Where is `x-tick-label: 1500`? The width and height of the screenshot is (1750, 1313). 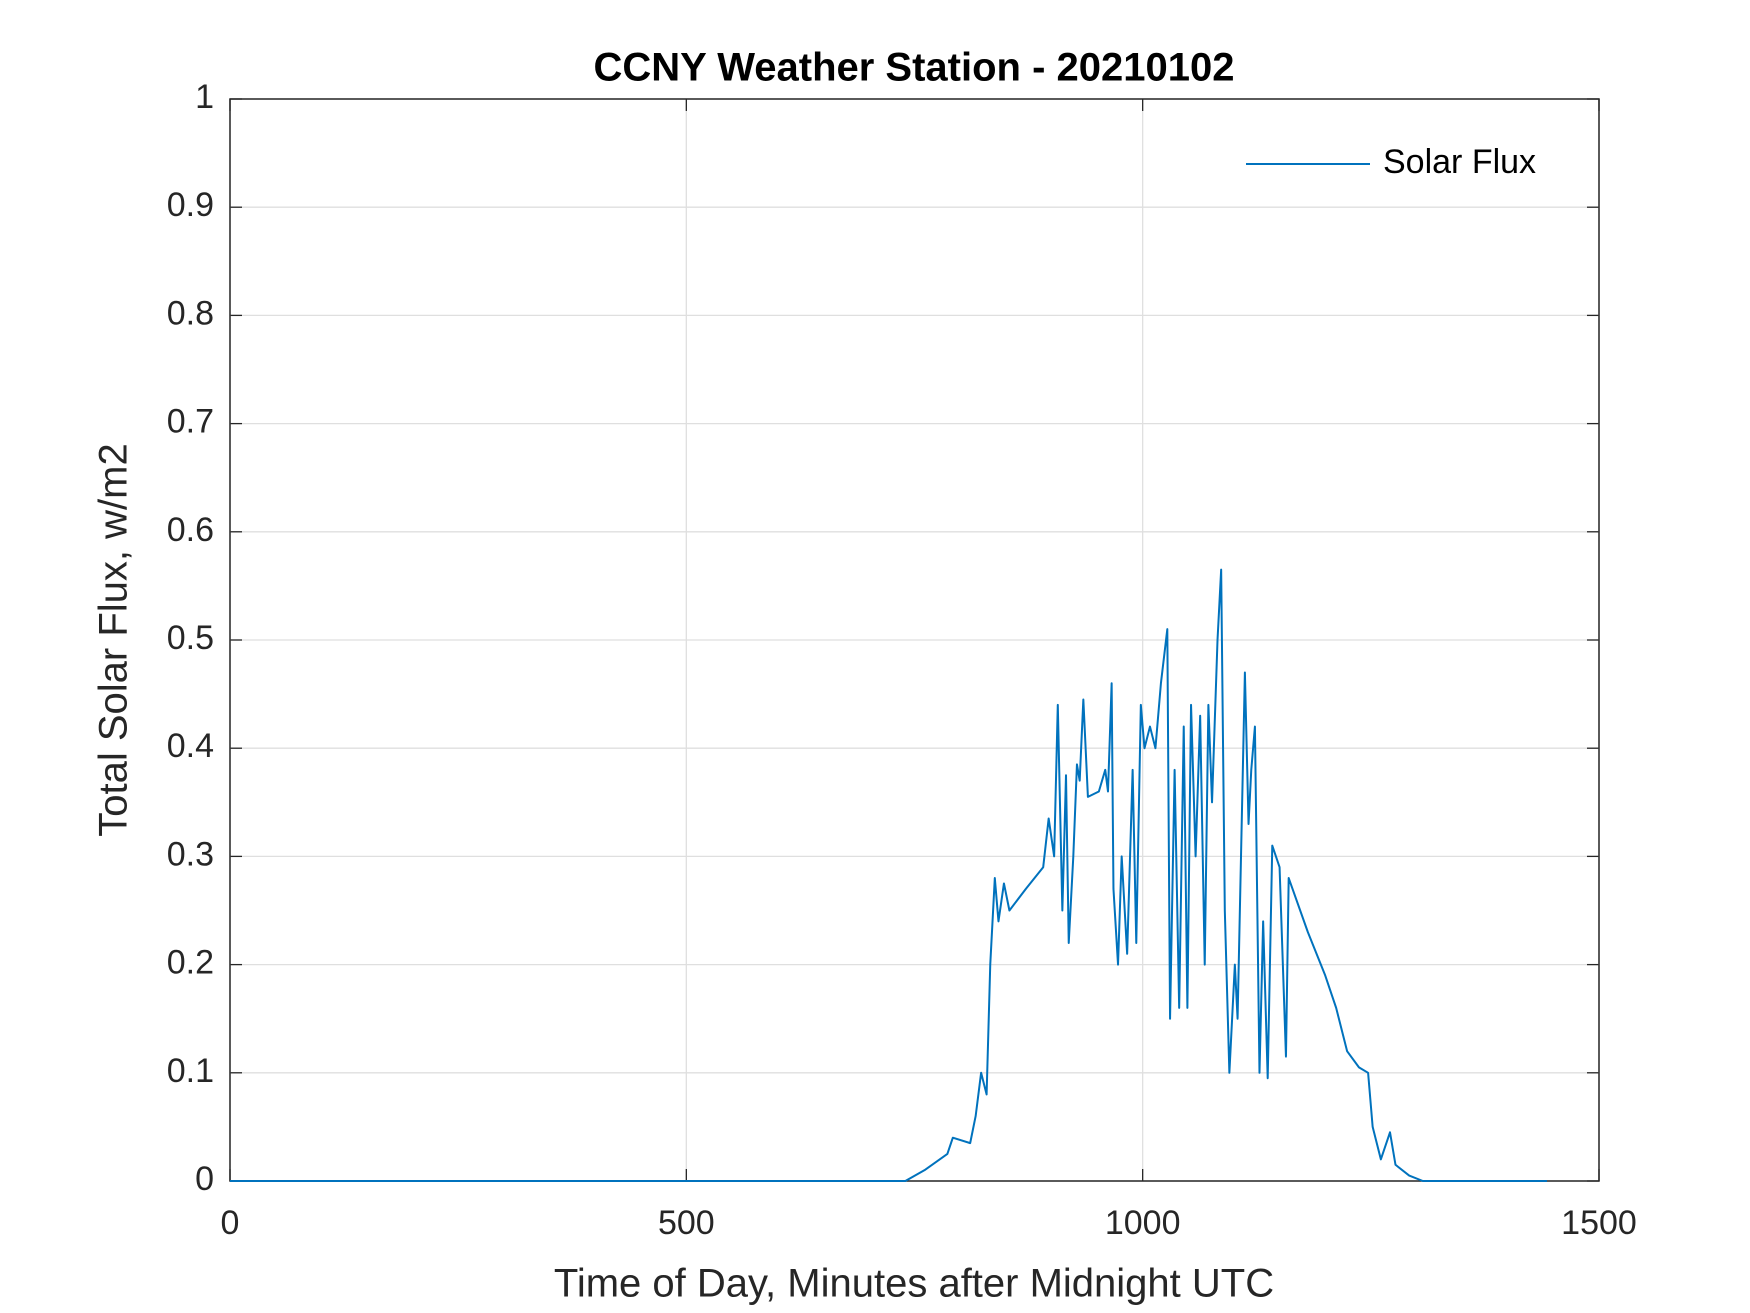
x-tick-label: 1500 is located at coordinates (1599, 1223).